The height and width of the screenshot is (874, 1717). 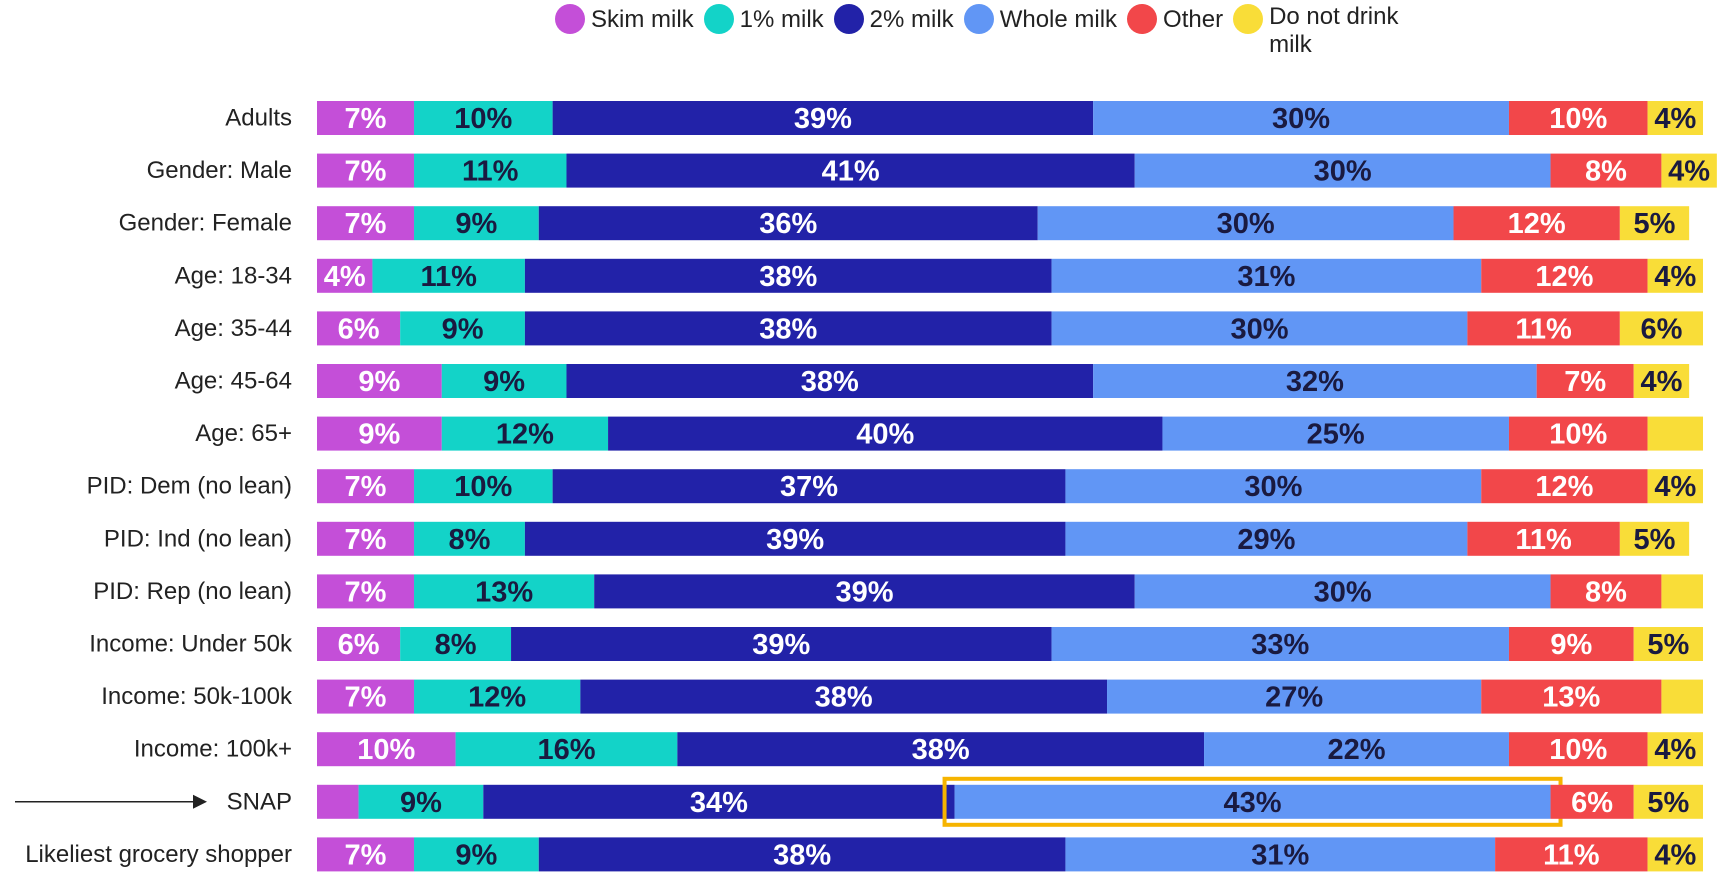 I want to click on category-label: Income: Under 50k, so click(x=191, y=644).